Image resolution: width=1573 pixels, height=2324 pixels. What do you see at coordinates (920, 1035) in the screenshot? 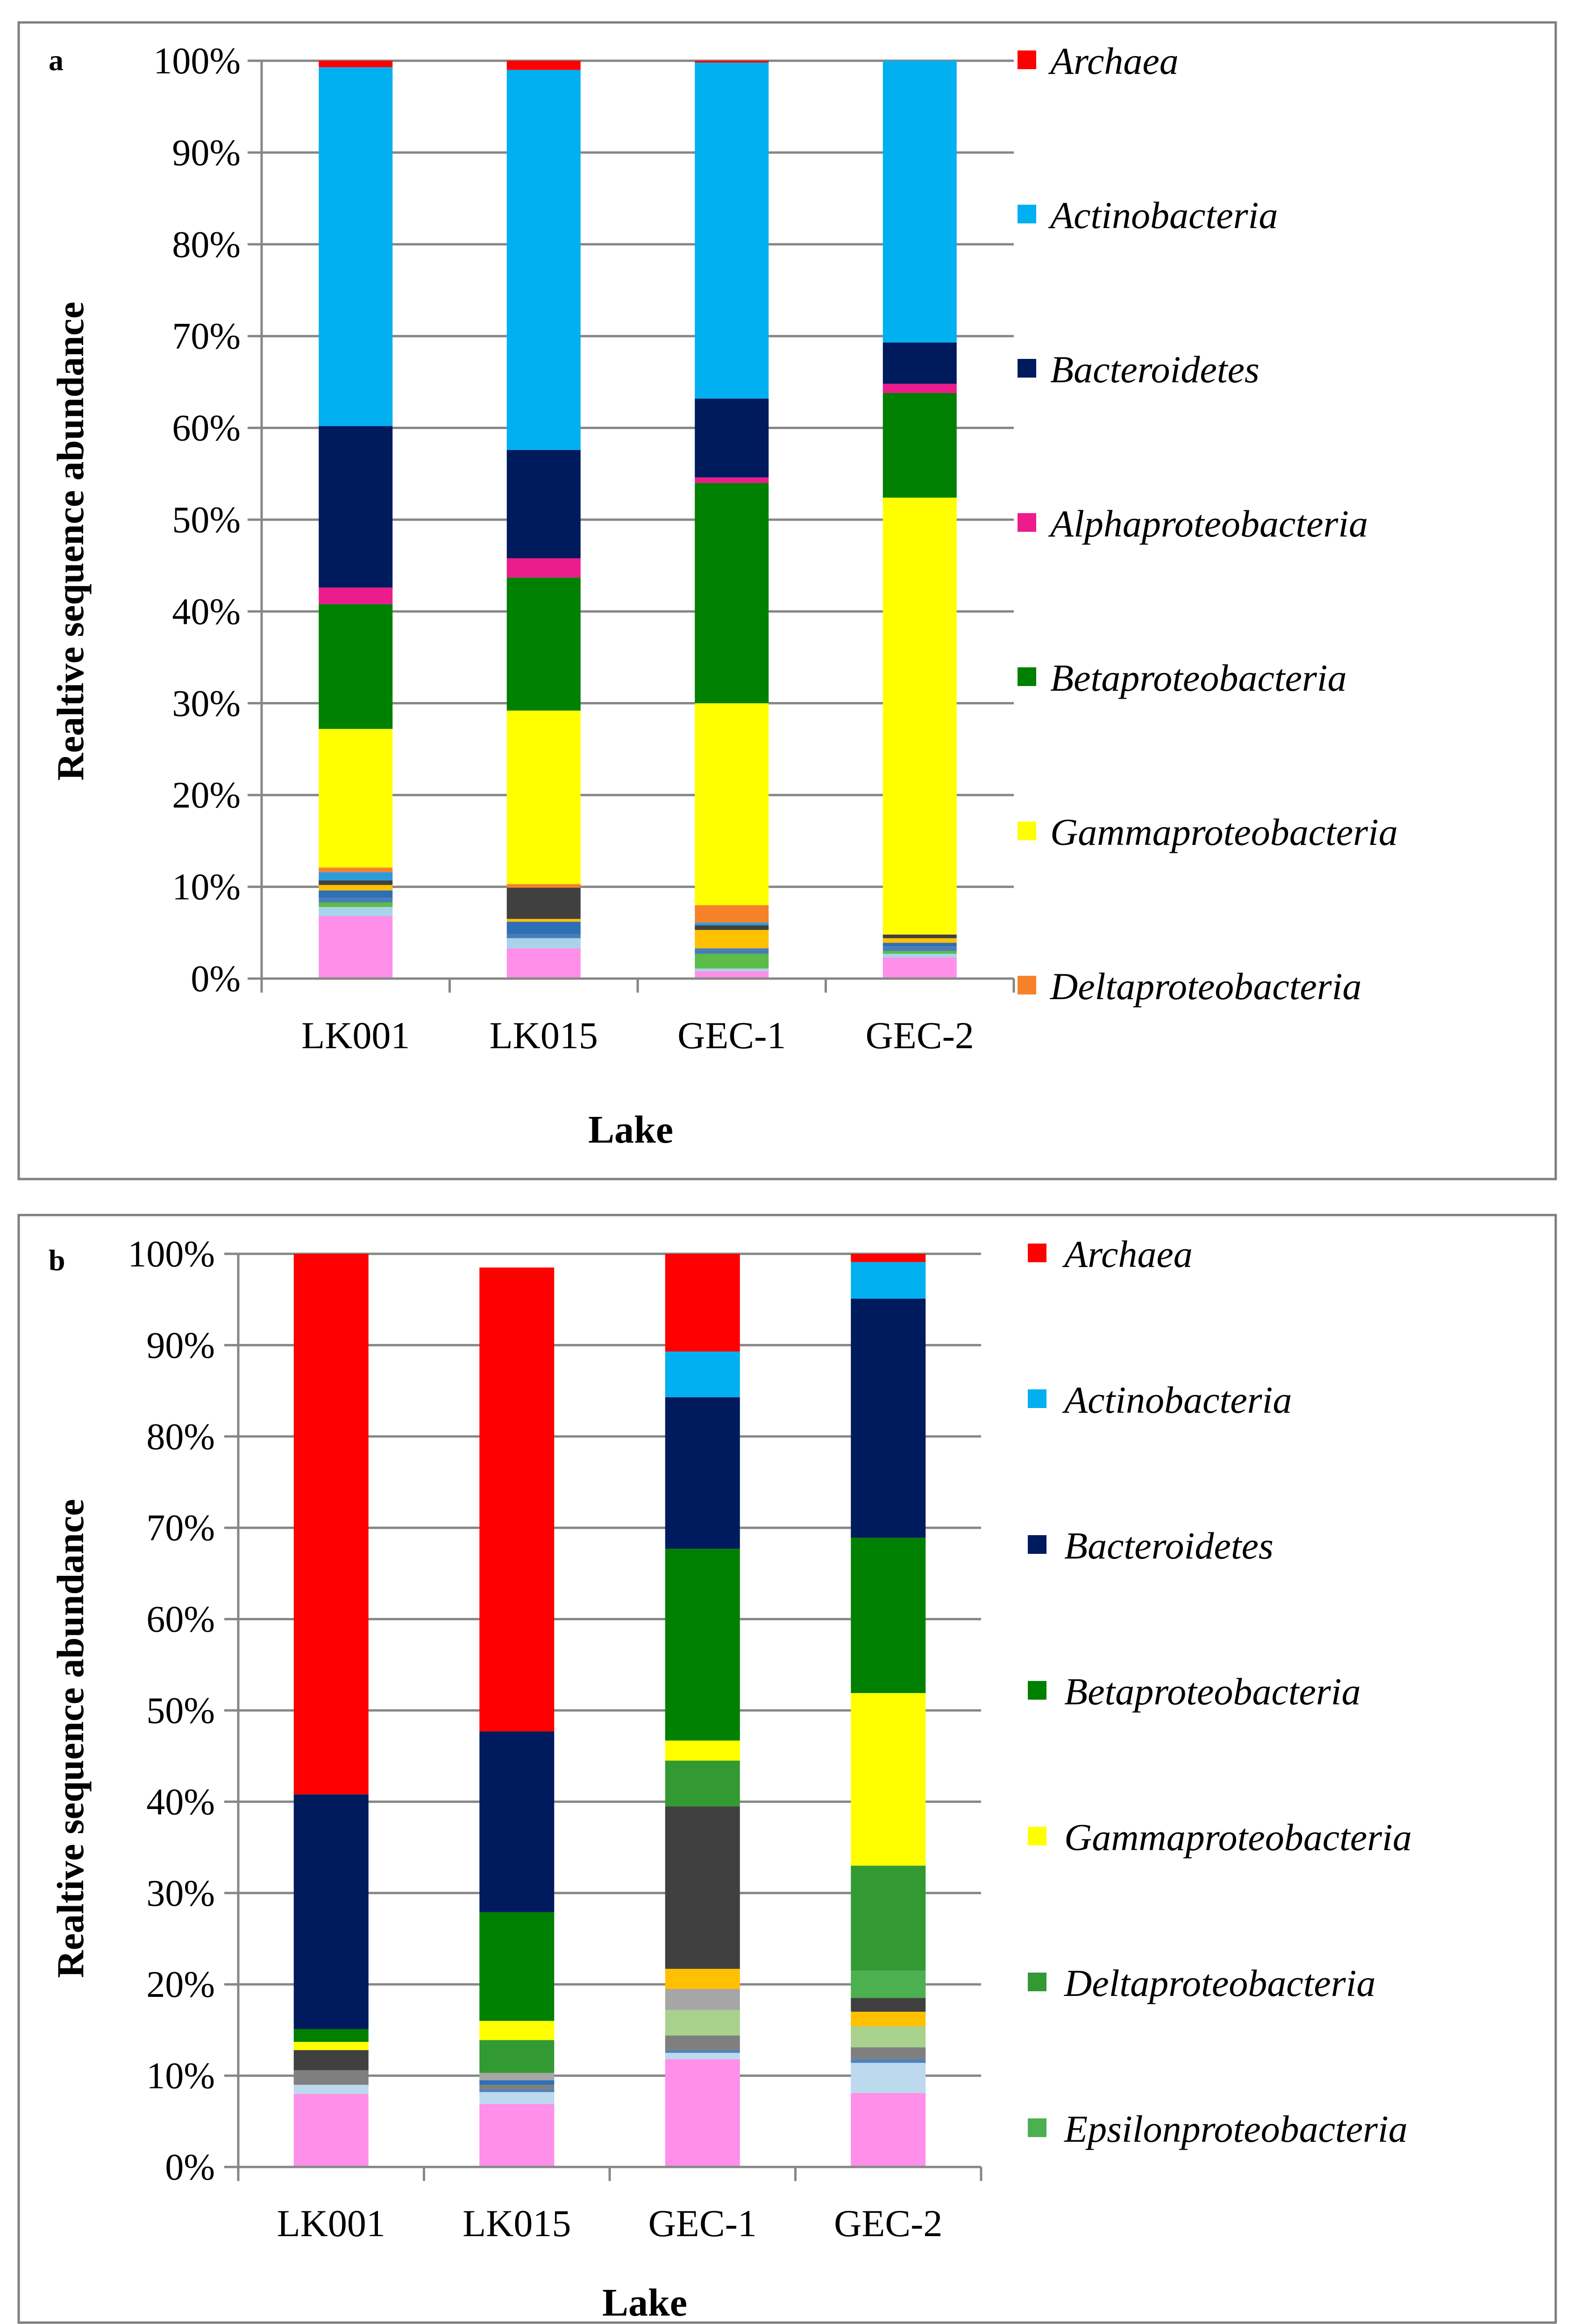
I see `panel-a-category-label: GEC-2` at bounding box center [920, 1035].